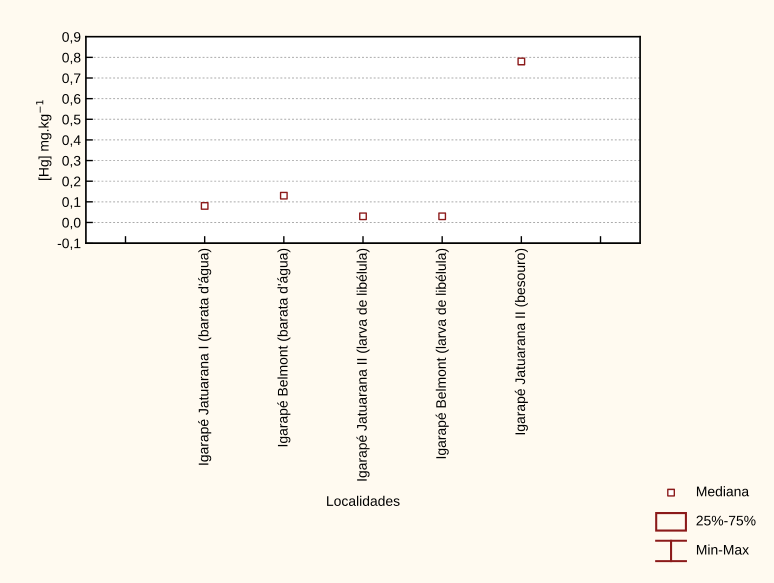 The image size is (774, 583). Describe the element at coordinates (71, 100) in the screenshot. I see `y-tick-label: 0,6` at that location.